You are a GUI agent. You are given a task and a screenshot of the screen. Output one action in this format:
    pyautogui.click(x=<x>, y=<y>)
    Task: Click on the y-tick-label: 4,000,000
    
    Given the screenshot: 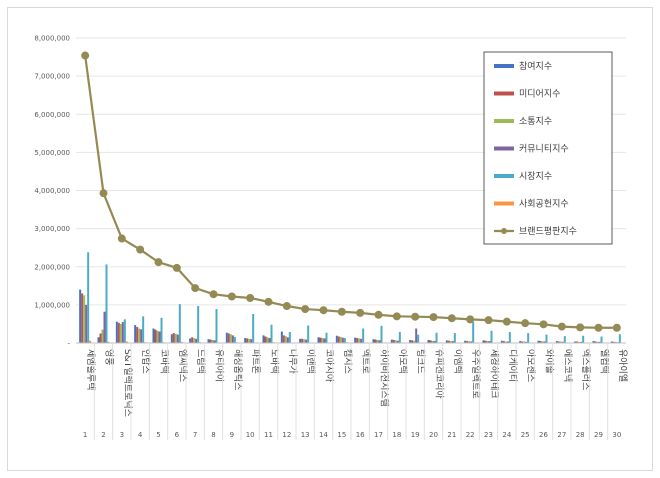 What is the action you would take?
    pyautogui.click(x=52, y=191)
    